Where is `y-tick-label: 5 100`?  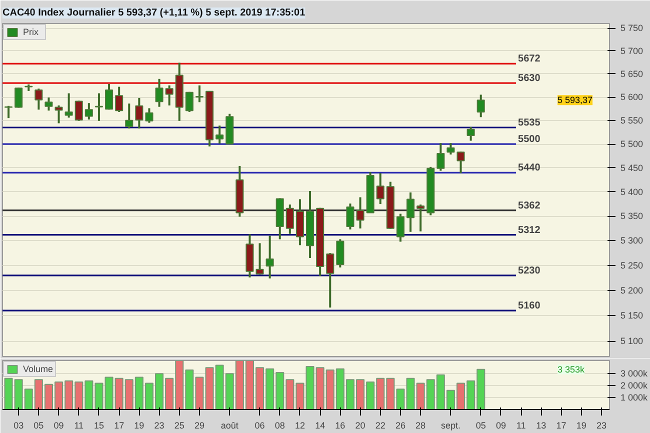 y-tick-label: 5 100 is located at coordinates (632, 341).